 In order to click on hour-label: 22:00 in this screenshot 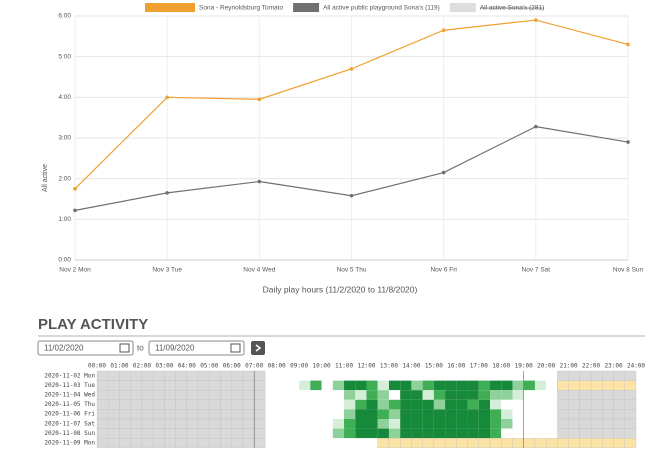, I will do `click(591, 366)`.